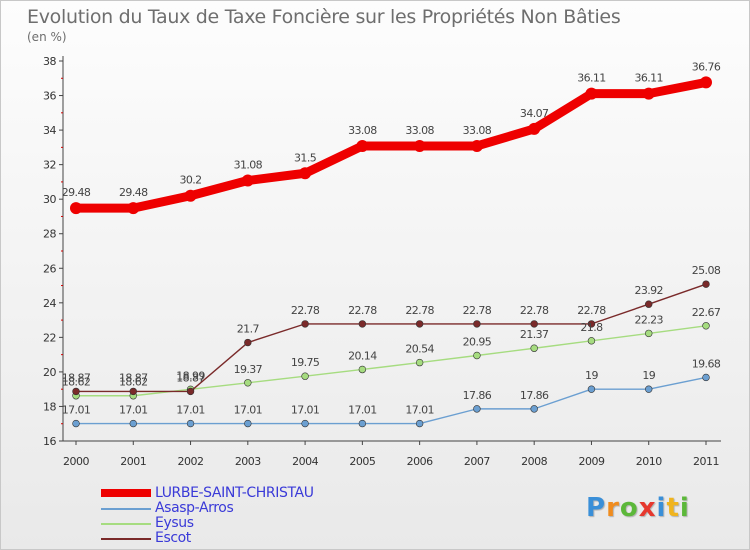 The width and height of the screenshot is (750, 550). Describe the element at coordinates (190, 180) in the screenshot. I see `data-label: 30.2` at that location.